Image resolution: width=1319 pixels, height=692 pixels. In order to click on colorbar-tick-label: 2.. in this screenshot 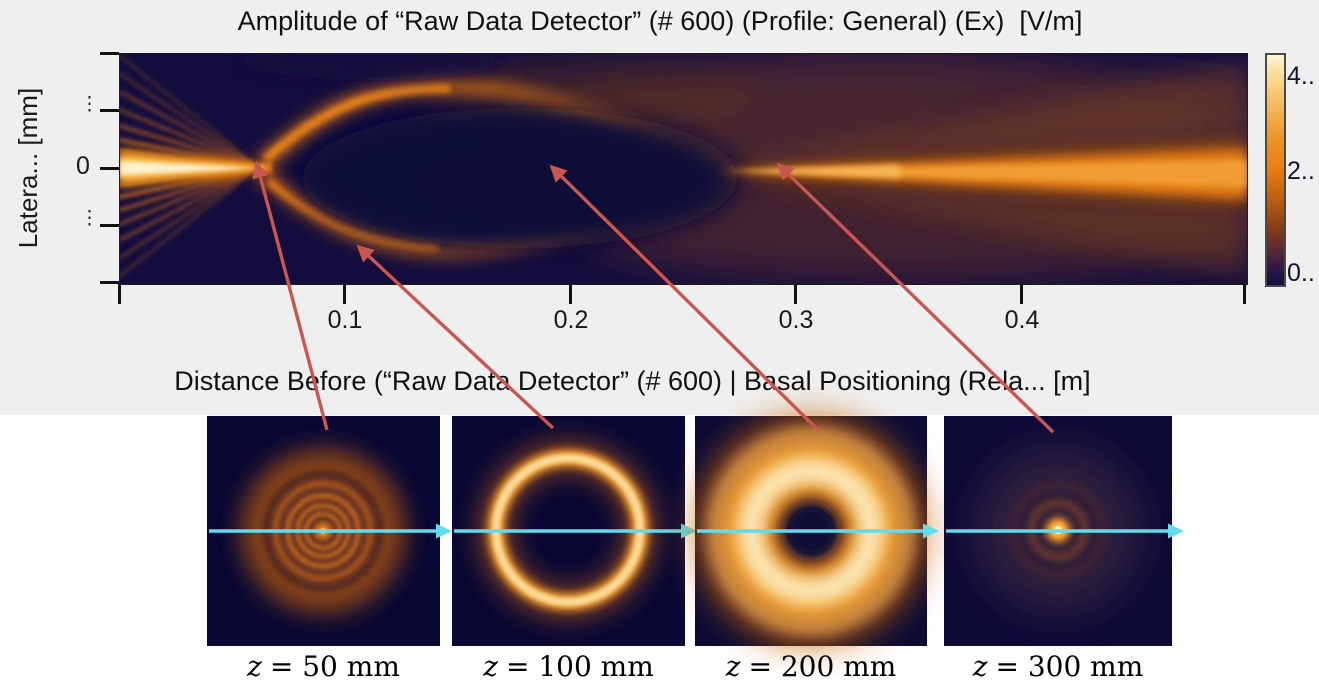, I will do `click(1301, 171)`.